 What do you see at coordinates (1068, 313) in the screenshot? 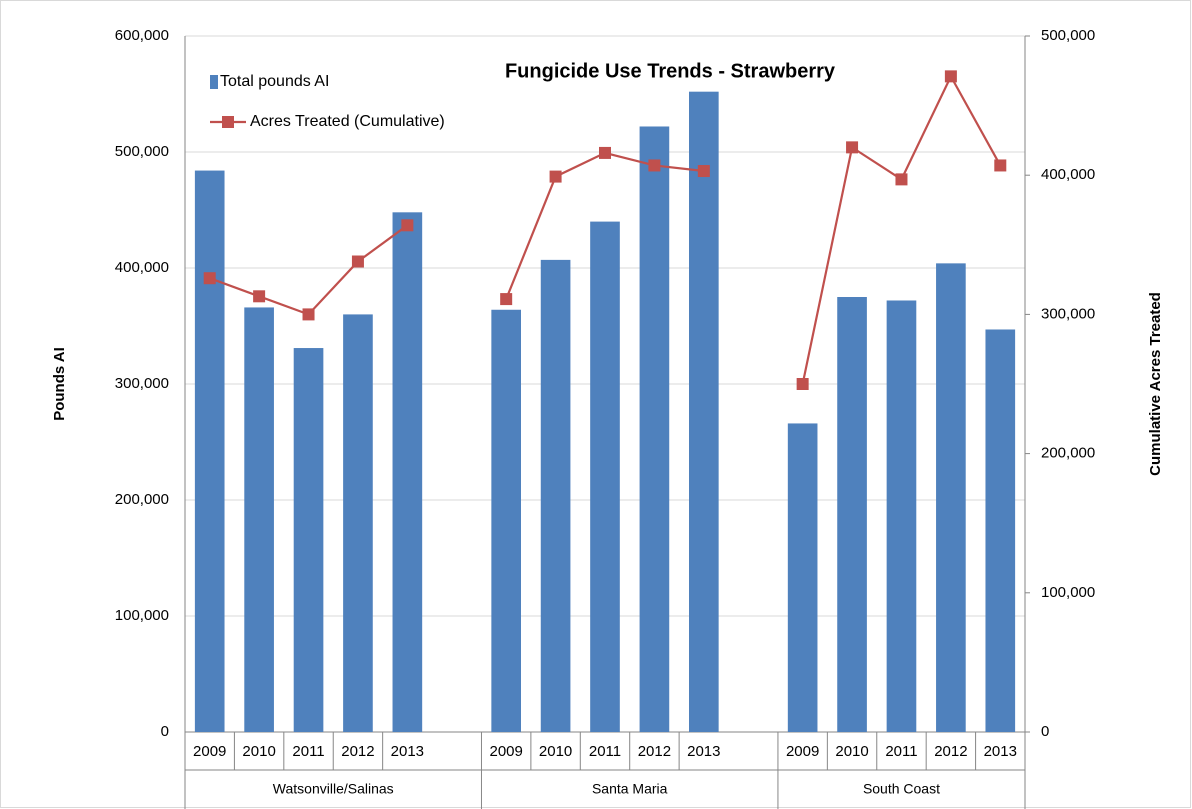
I see `y2-tick-label: 300,000` at bounding box center [1068, 313].